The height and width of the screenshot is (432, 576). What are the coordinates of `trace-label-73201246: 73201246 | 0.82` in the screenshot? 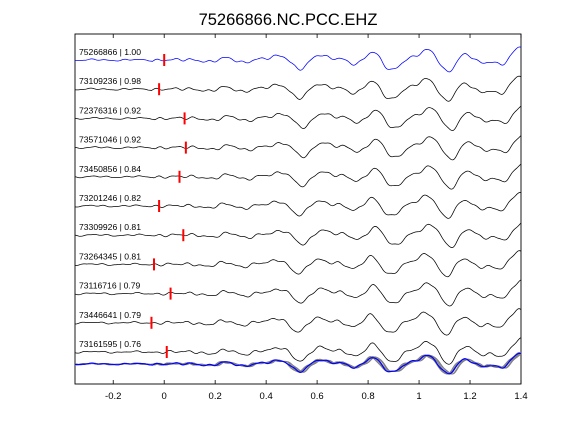 It's located at (110, 198).